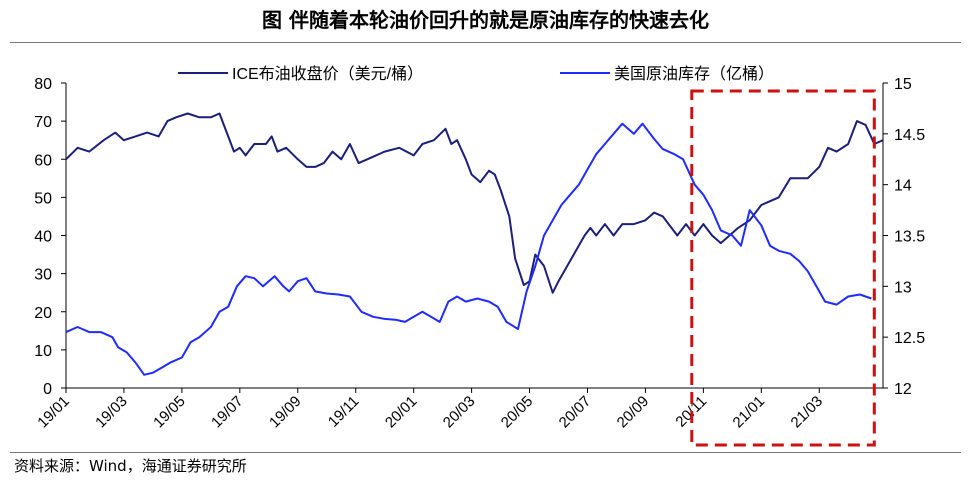  I want to click on y-left-tick-label: 50, so click(43, 198).